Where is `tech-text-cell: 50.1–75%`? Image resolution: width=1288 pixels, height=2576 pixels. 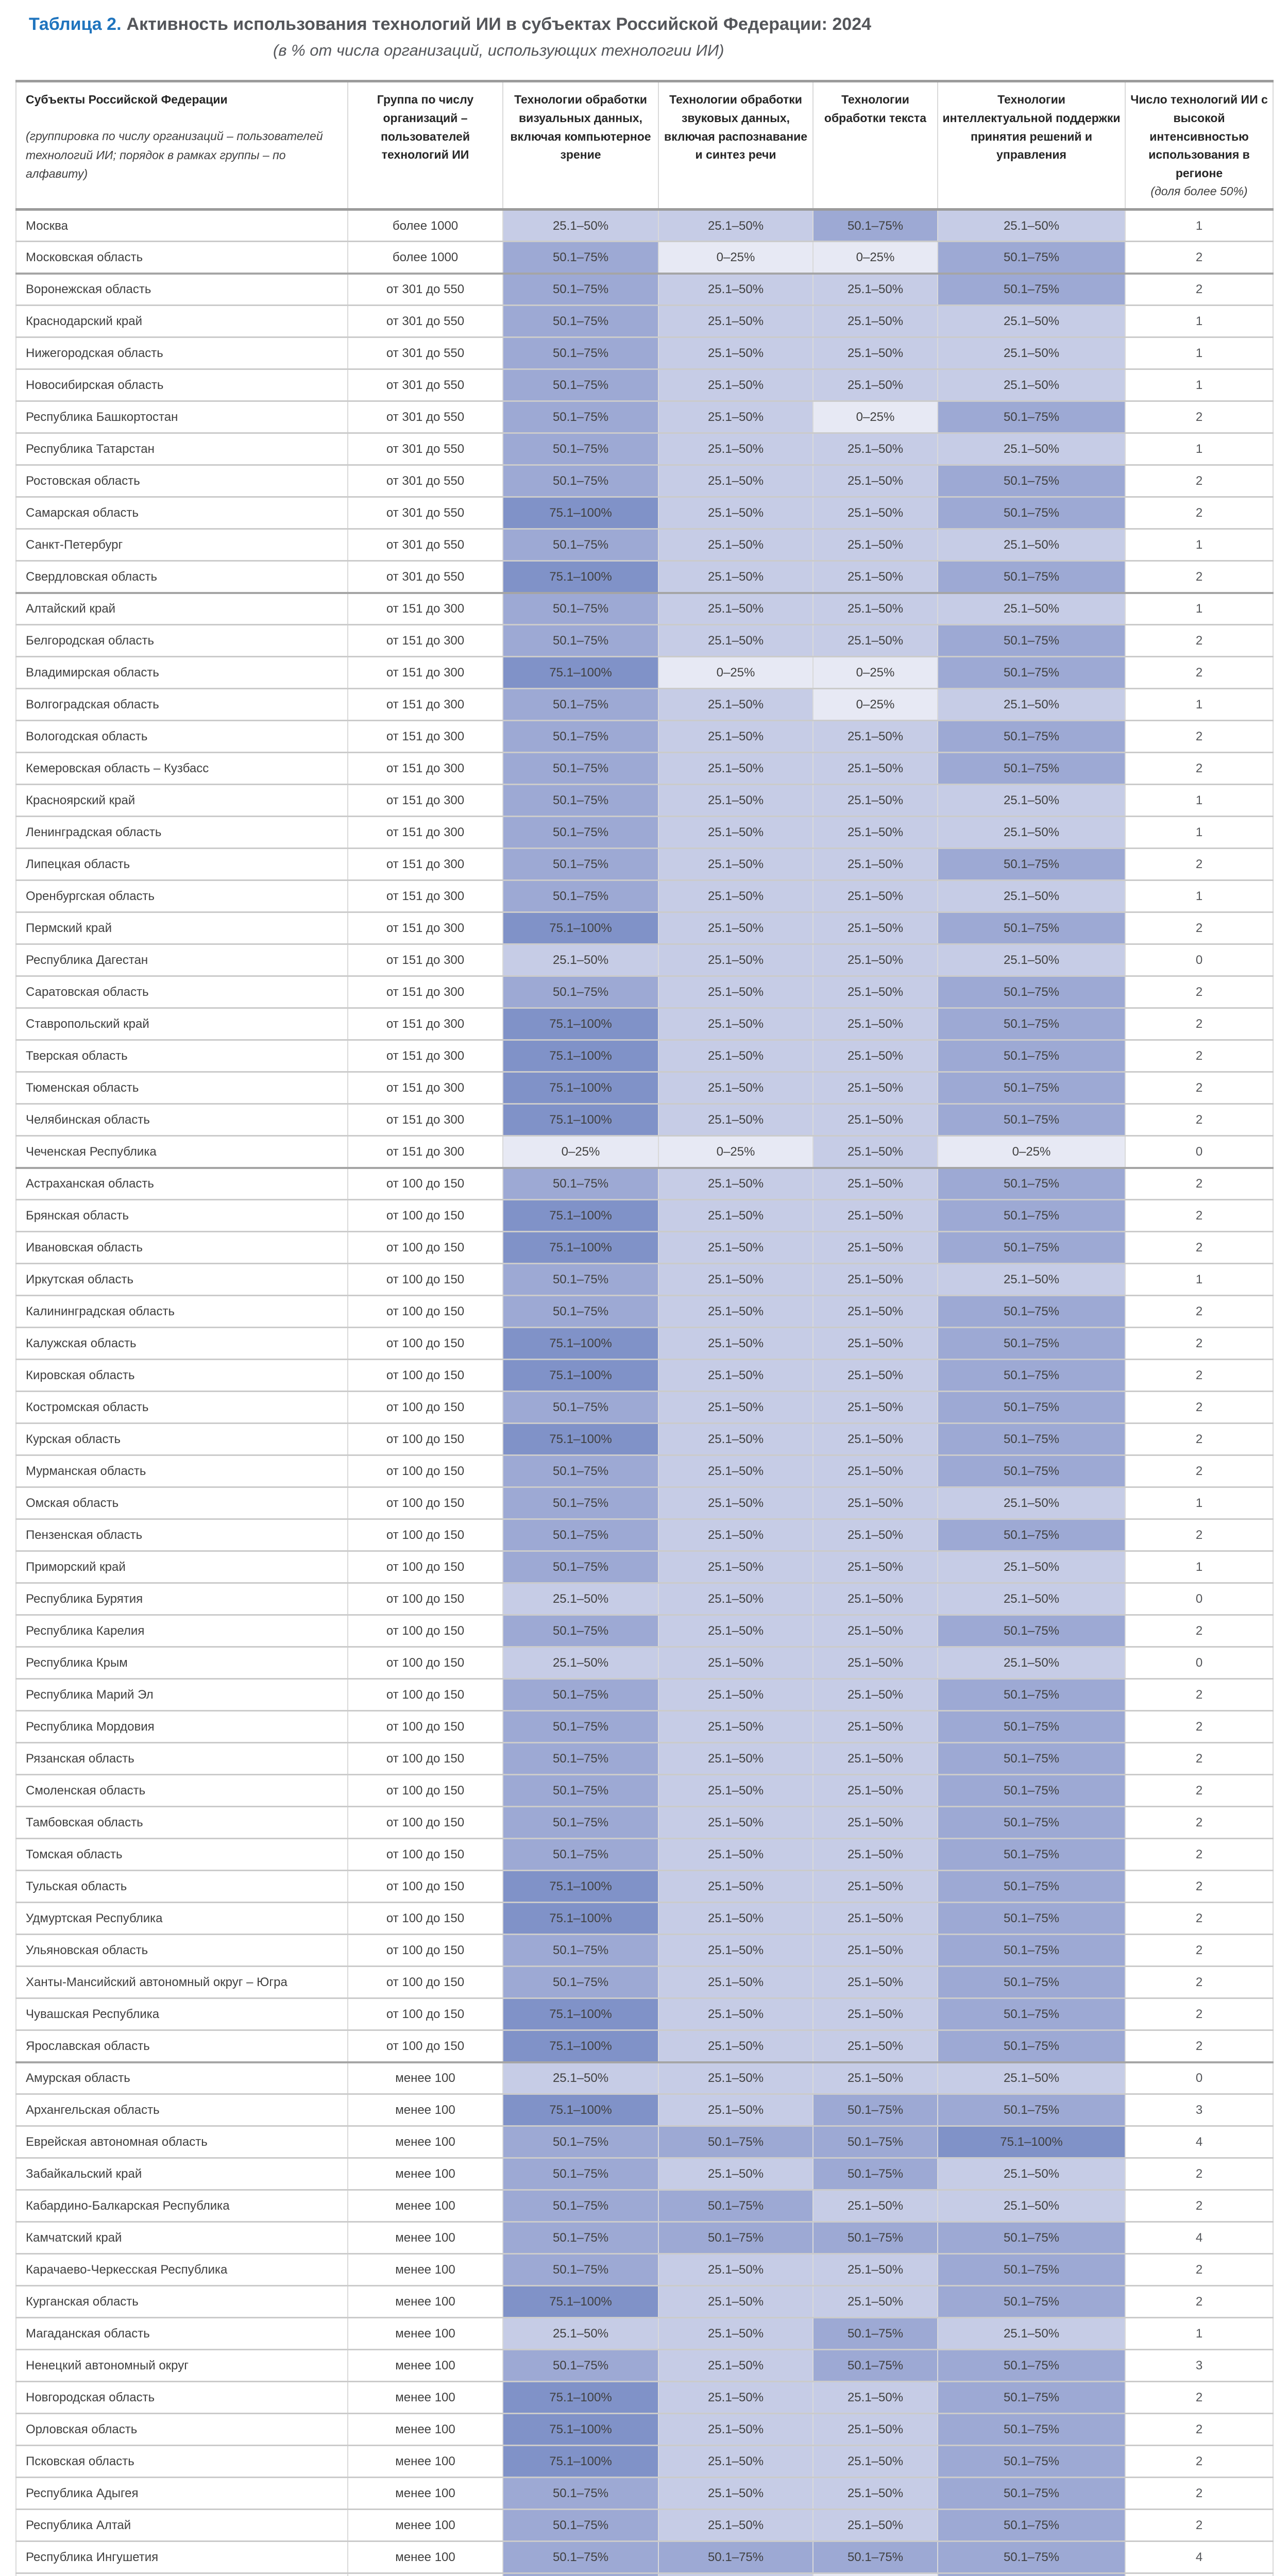
tech-text-cell: 50.1–75% is located at coordinates (875, 2556).